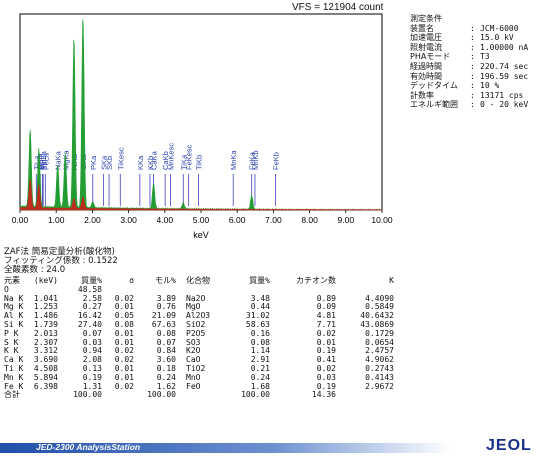 The width and height of the screenshot is (550, 456). What do you see at coordinates (150, 163) in the screenshot?
I see `peak-label: KKb` at bounding box center [150, 163].